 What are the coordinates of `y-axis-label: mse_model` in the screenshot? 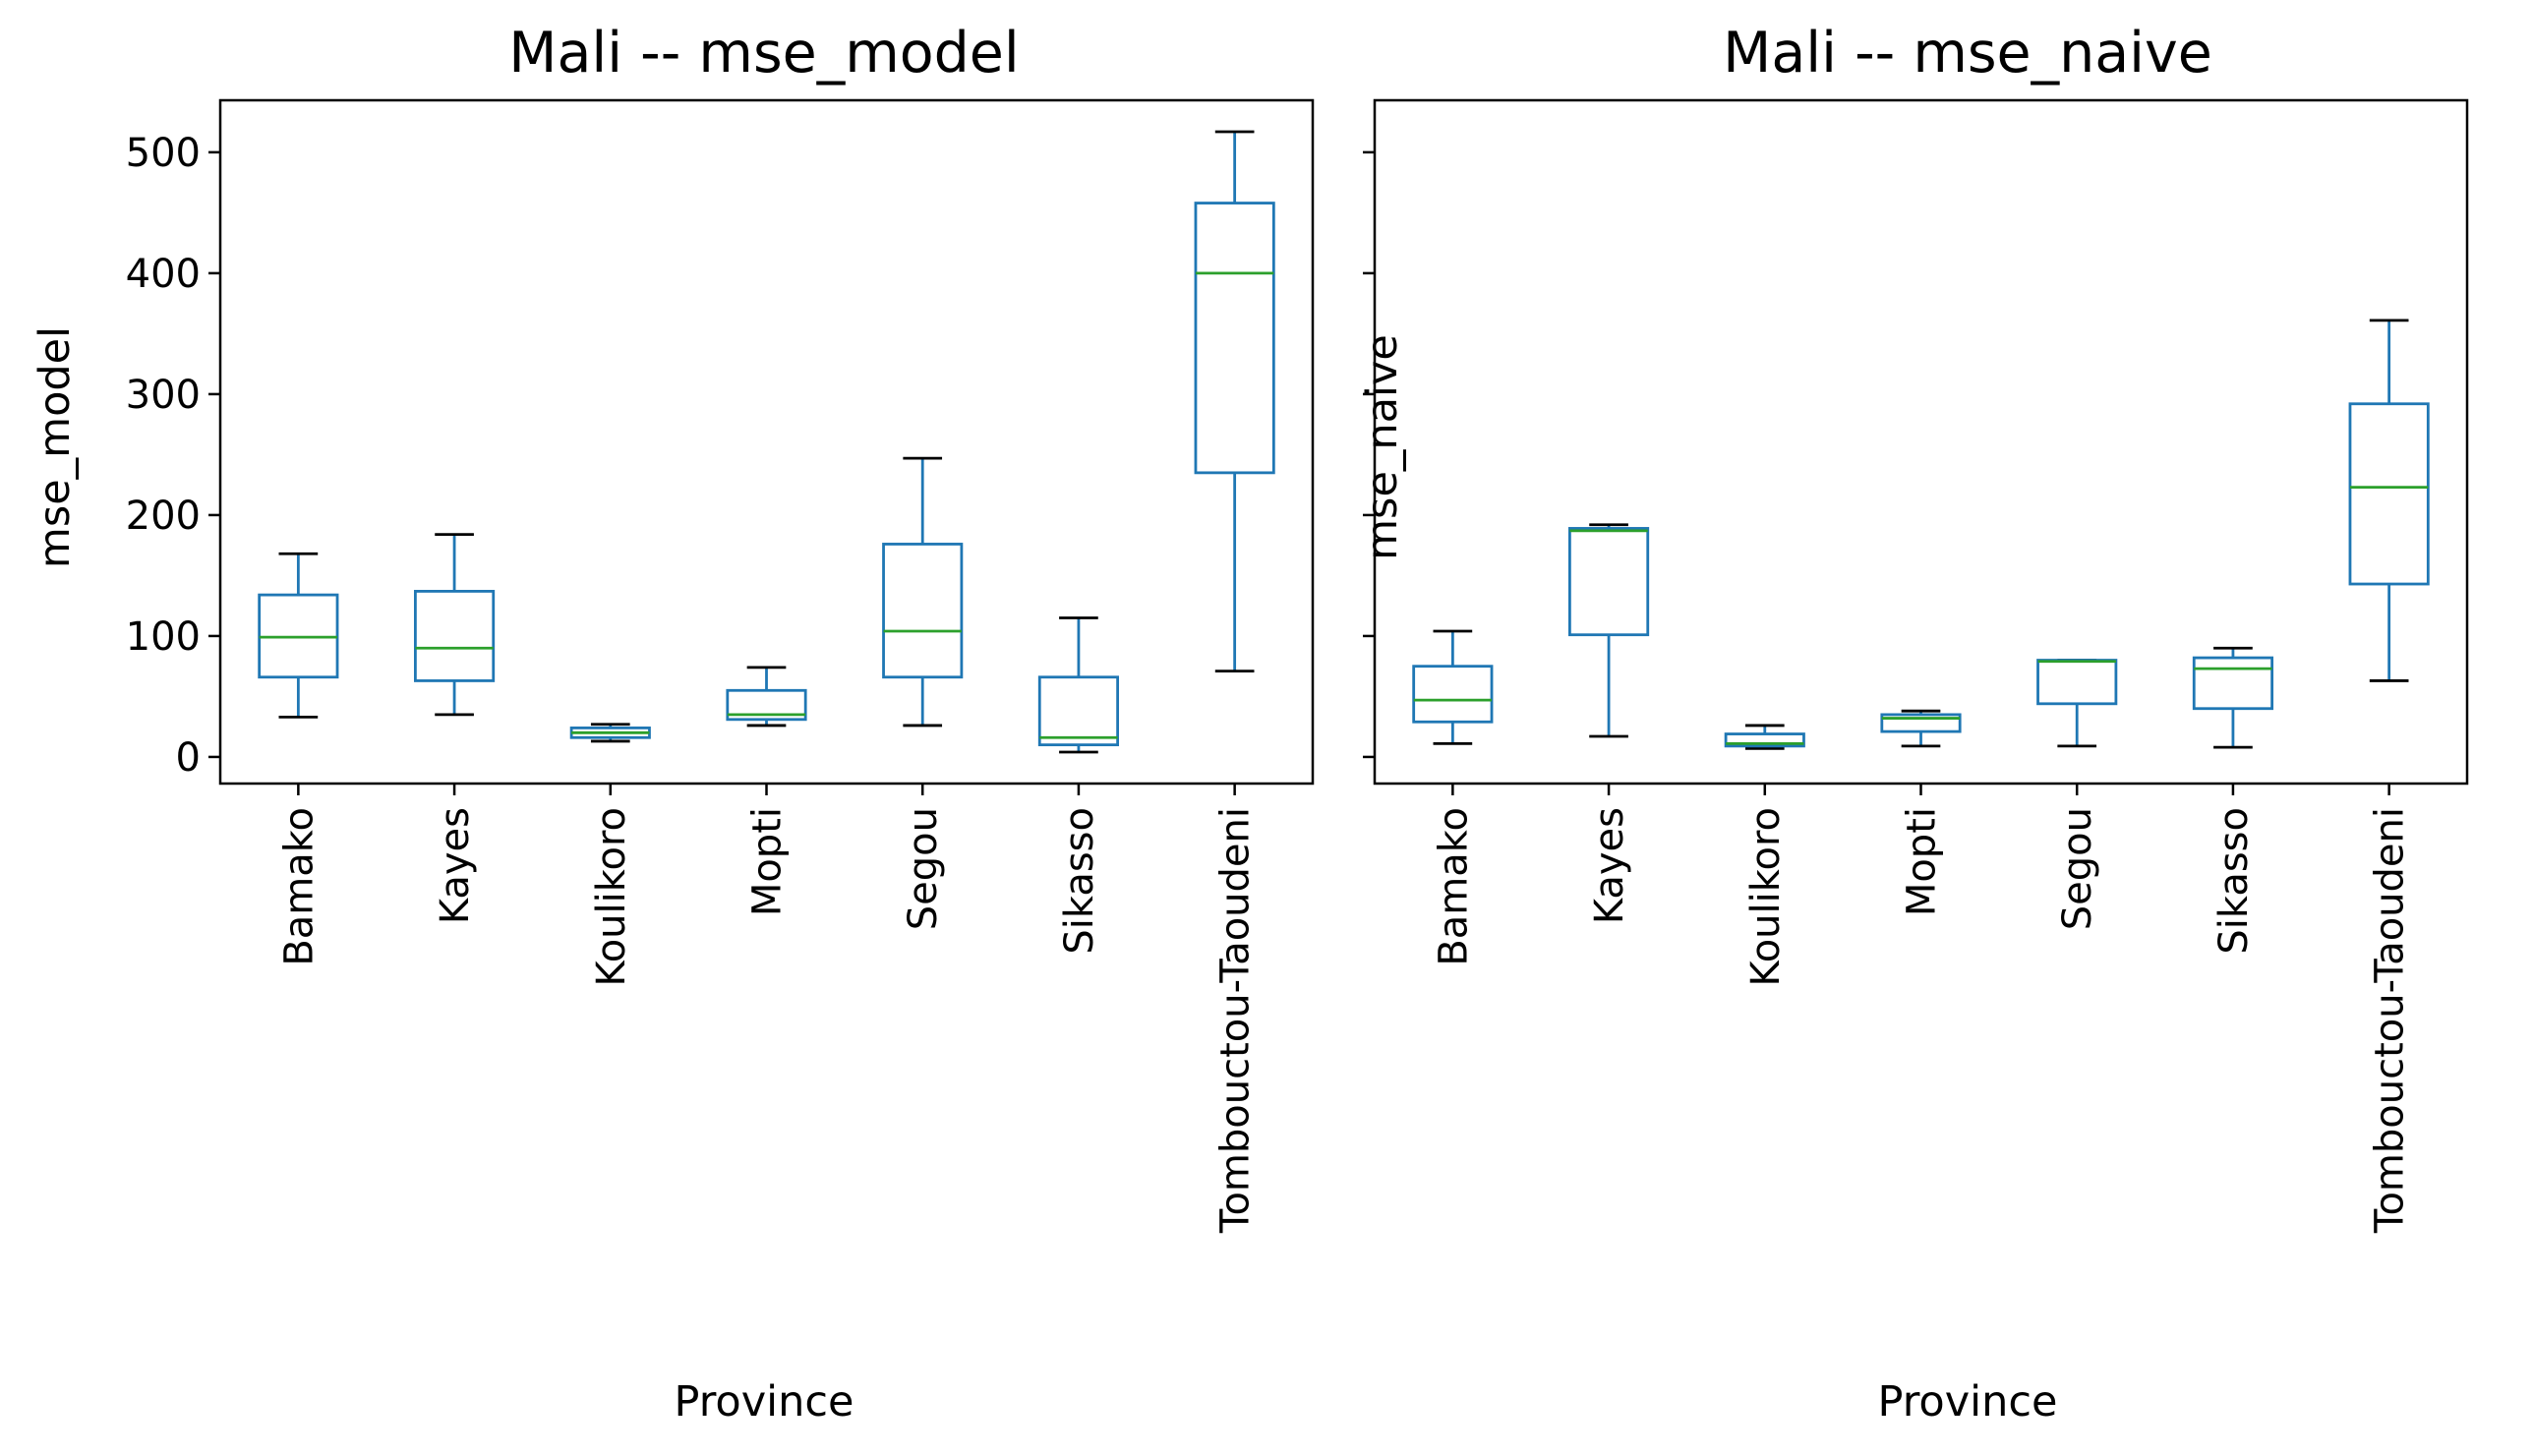 It's located at (55, 447).